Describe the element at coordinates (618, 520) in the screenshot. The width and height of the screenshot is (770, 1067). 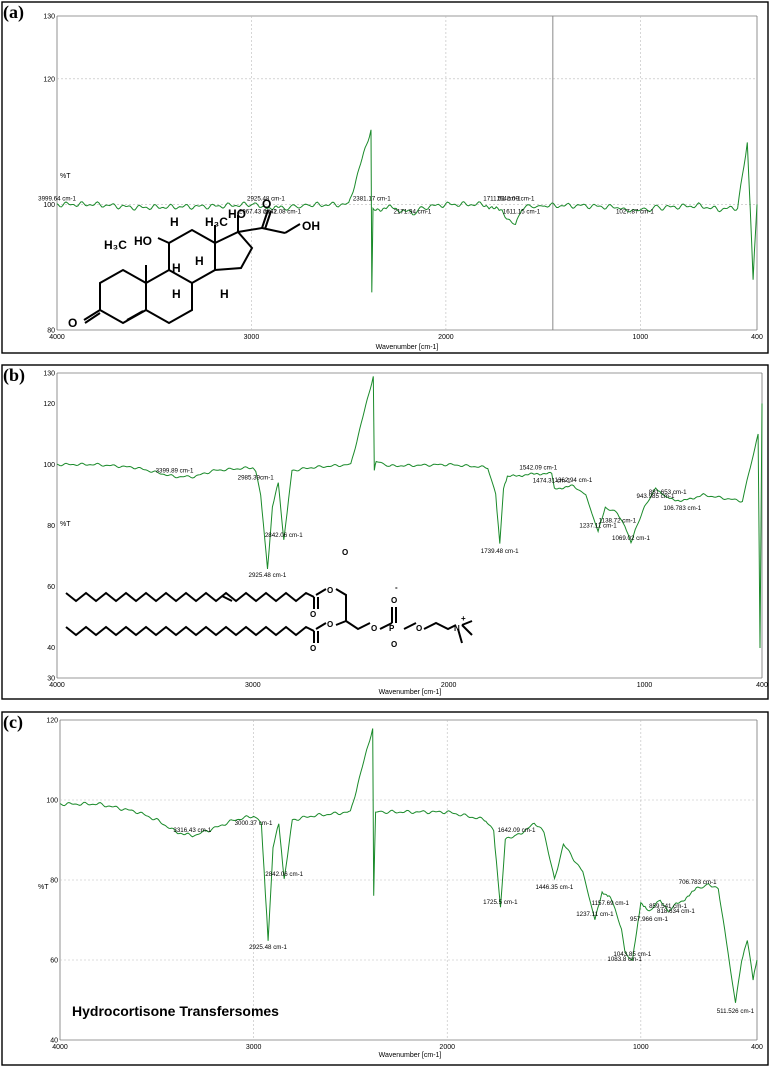
I see `peak-label: 1138.72 cm-1` at that location.